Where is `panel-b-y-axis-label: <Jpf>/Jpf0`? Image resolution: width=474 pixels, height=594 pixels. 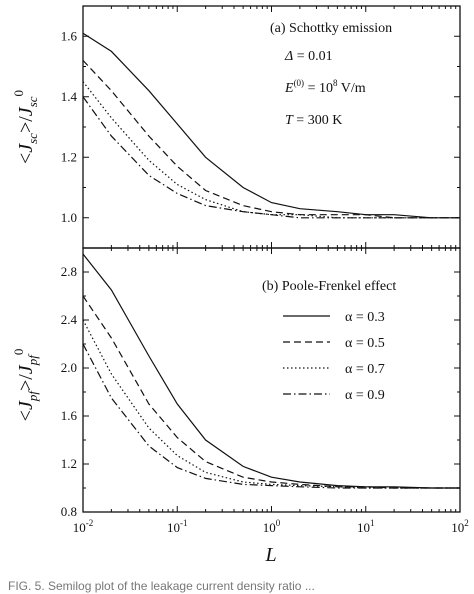 panel-b-y-axis-label: <Jpf>/Jpf0 is located at coordinates (25, 385).